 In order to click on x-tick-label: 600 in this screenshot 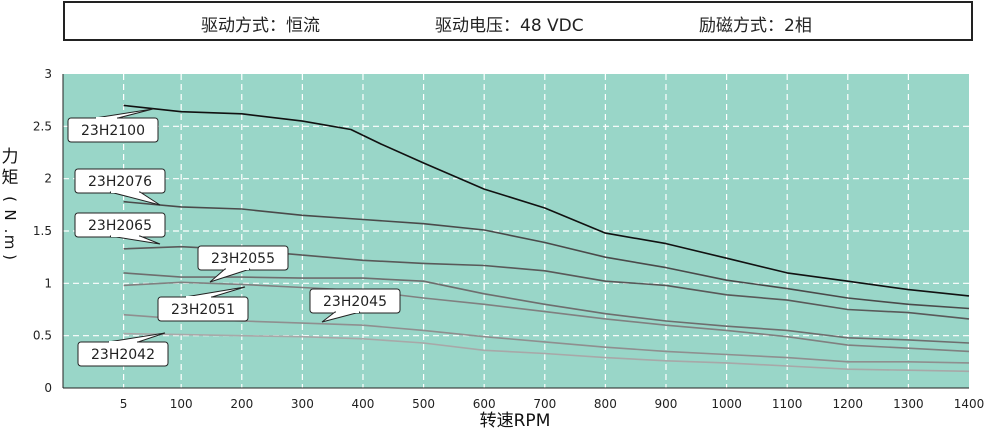, I will do `click(484, 404)`.